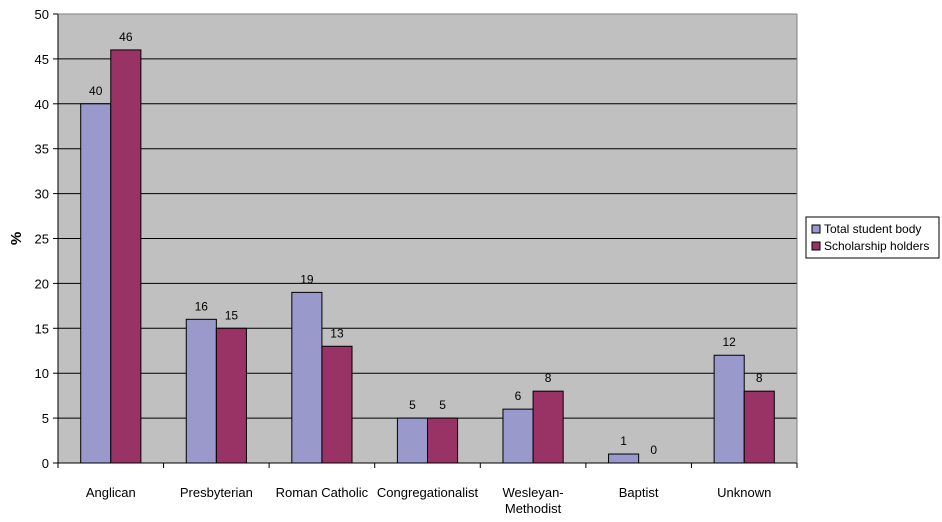  Describe the element at coordinates (872, 229) in the screenshot. I see `legend-entry-label: Total student body` at that location.